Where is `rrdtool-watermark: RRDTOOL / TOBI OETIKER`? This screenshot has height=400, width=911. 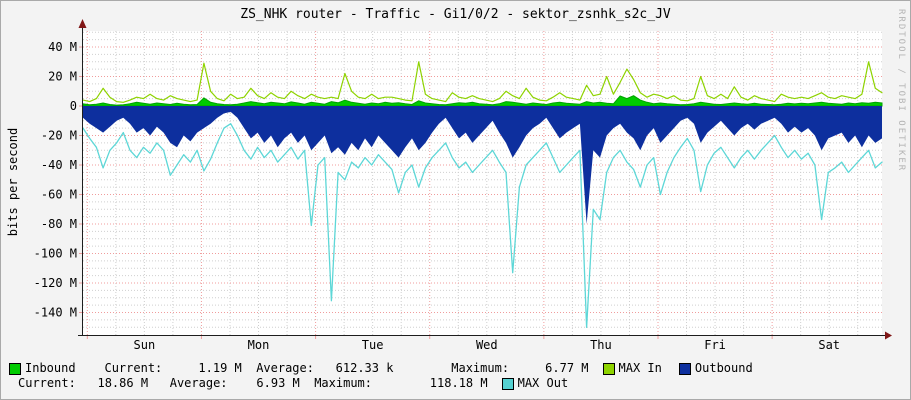
rrdtool-watermark: RRDTOOL / TOBI OETIKER is located at coordinates (901, 91).